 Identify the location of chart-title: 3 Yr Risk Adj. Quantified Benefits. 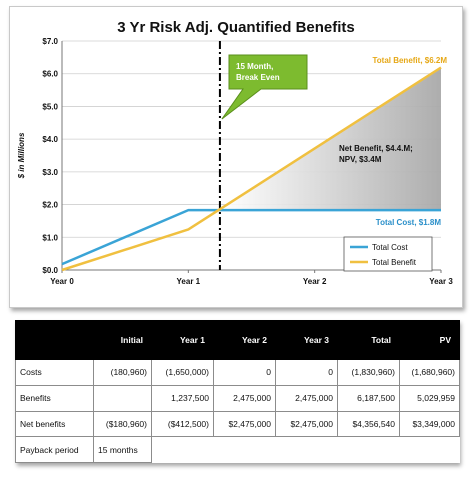
(236, 27).